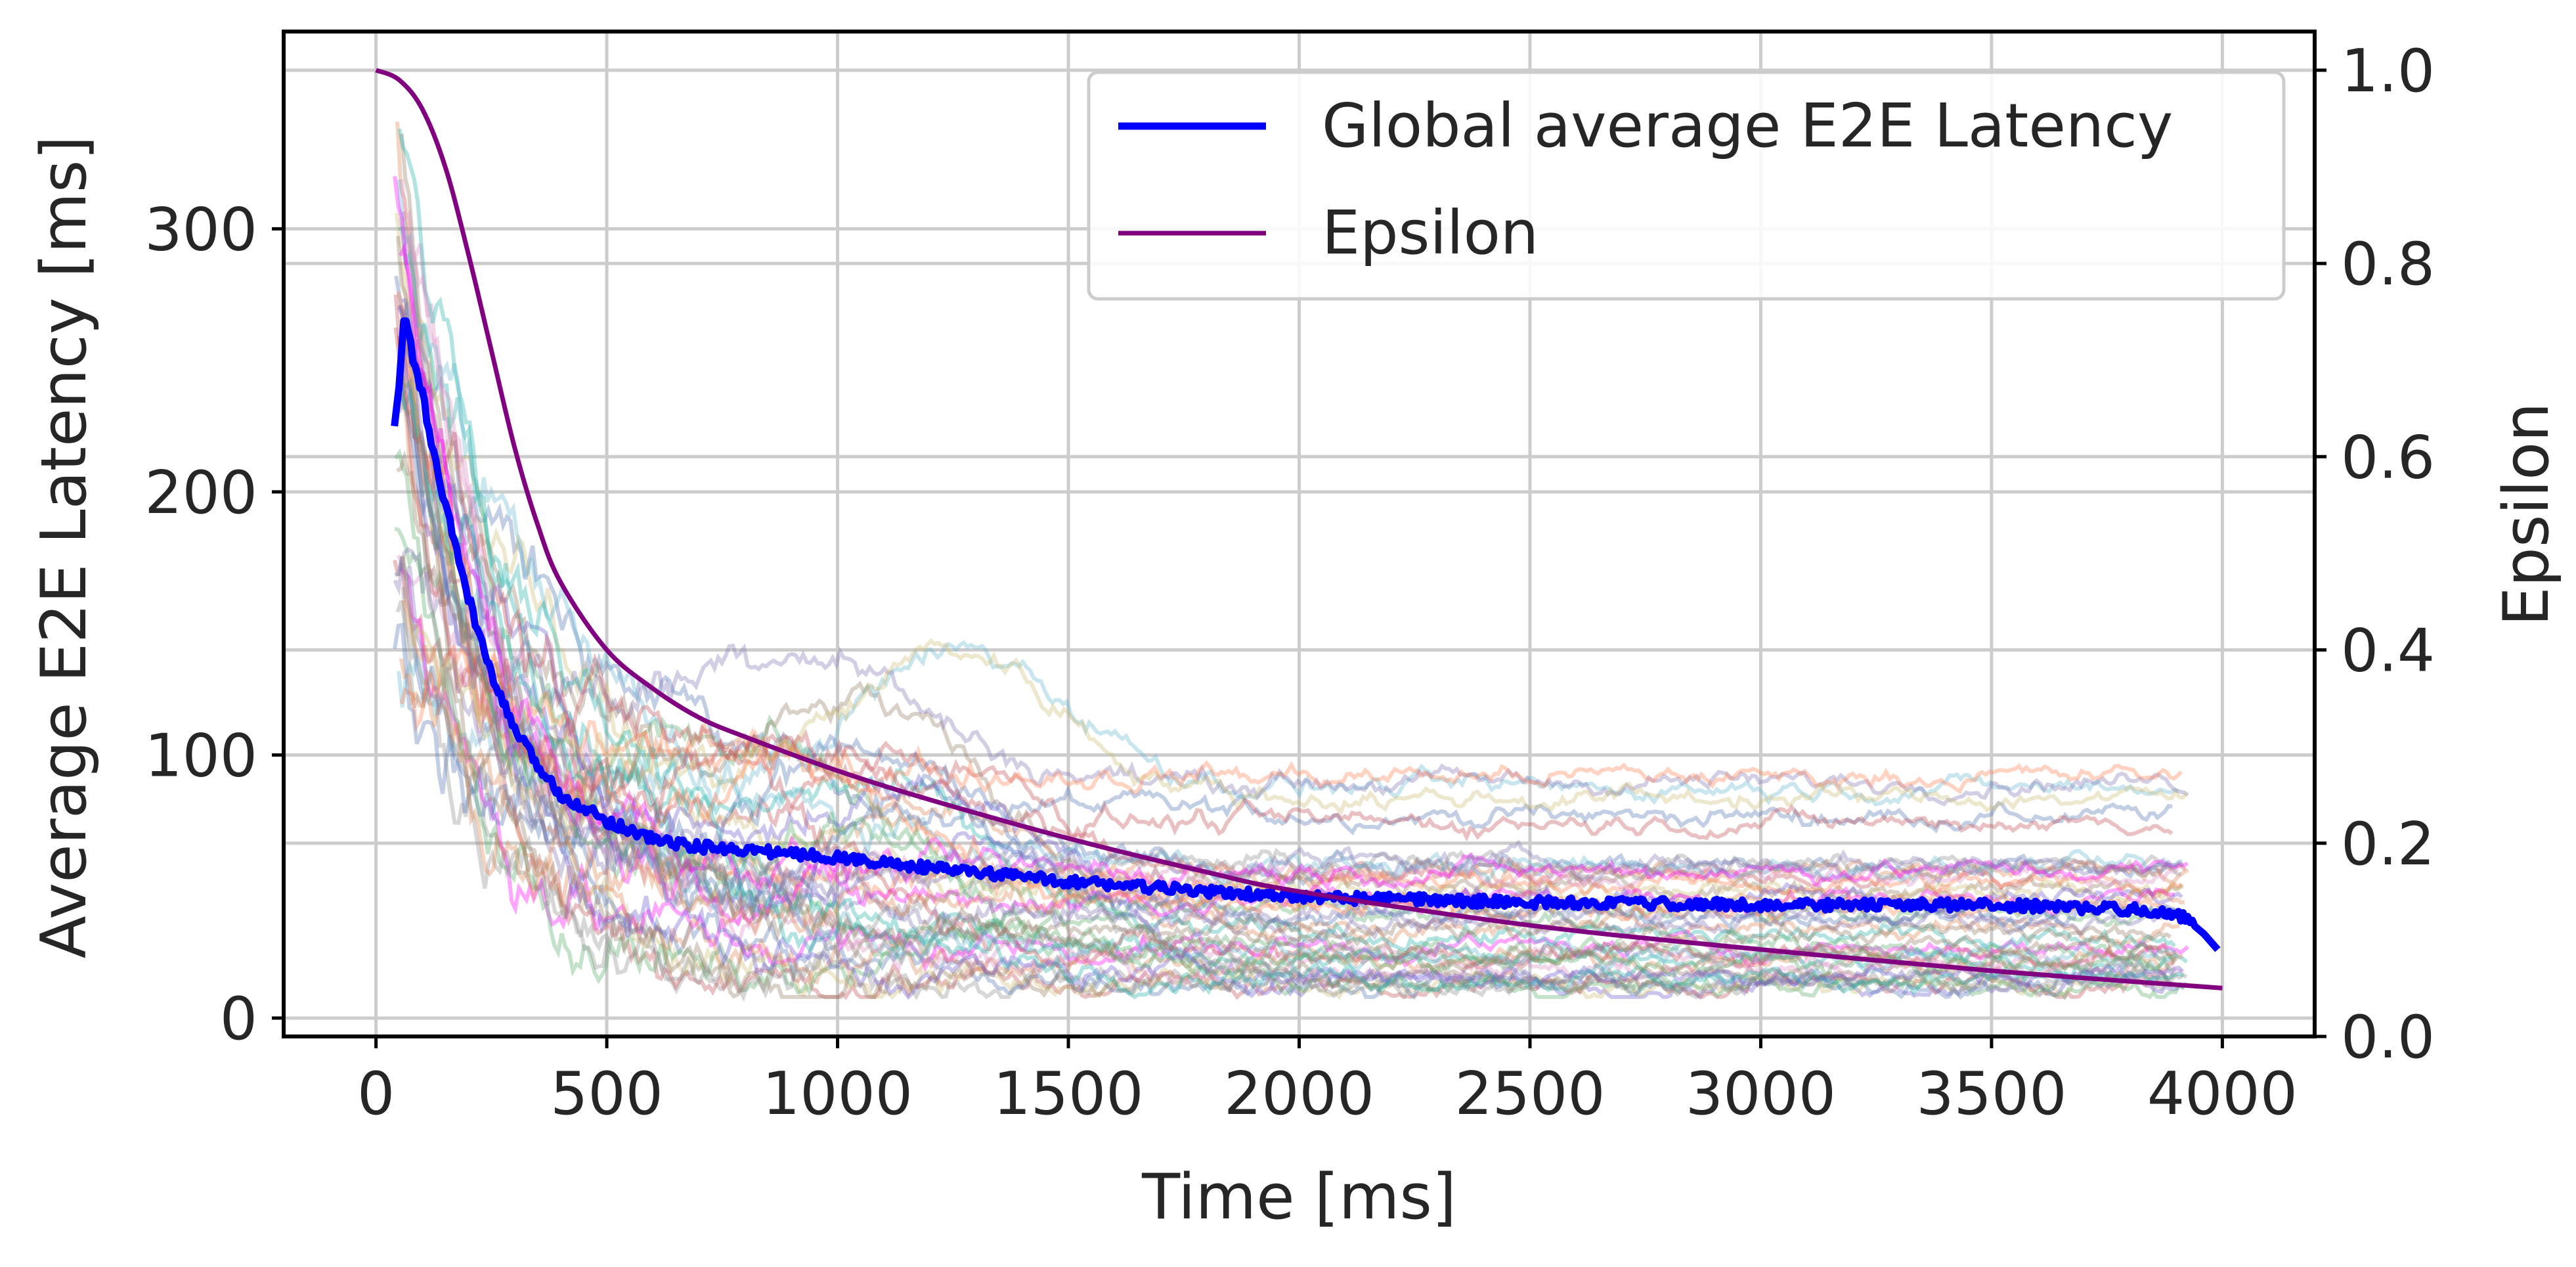 This screenshot has width=2576, height=1267. Describe the element at coordinates (2388, 844) in the screenshot. I see `y2-tick-label: 0.2` at that location.